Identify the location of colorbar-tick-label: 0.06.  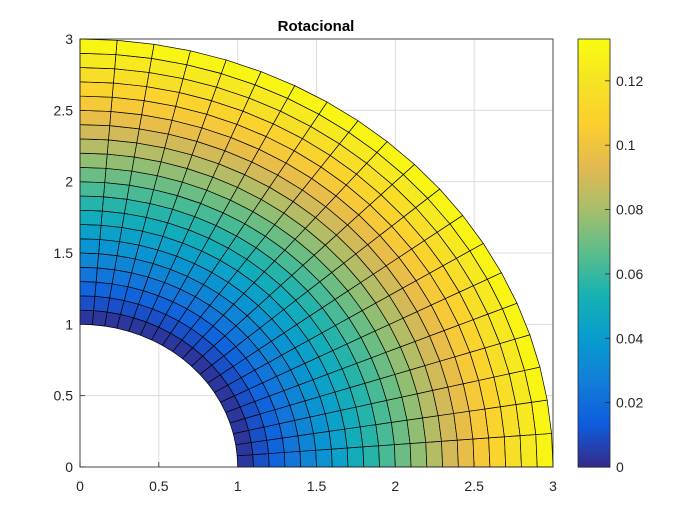
(629, 274).